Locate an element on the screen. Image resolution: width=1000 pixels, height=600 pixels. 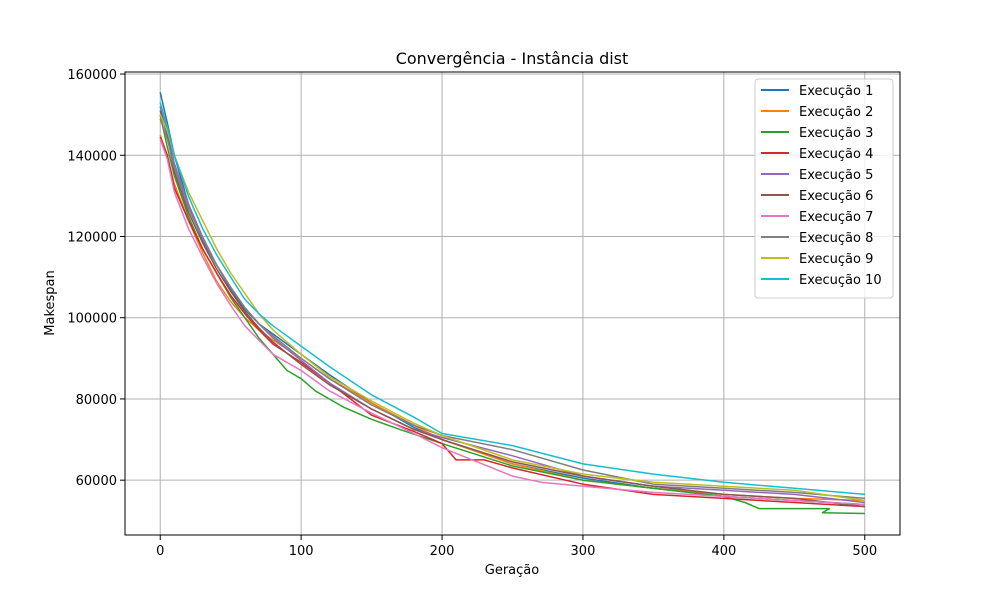
legend-label-8: Execução 8 is located at coordinates (836, 238).